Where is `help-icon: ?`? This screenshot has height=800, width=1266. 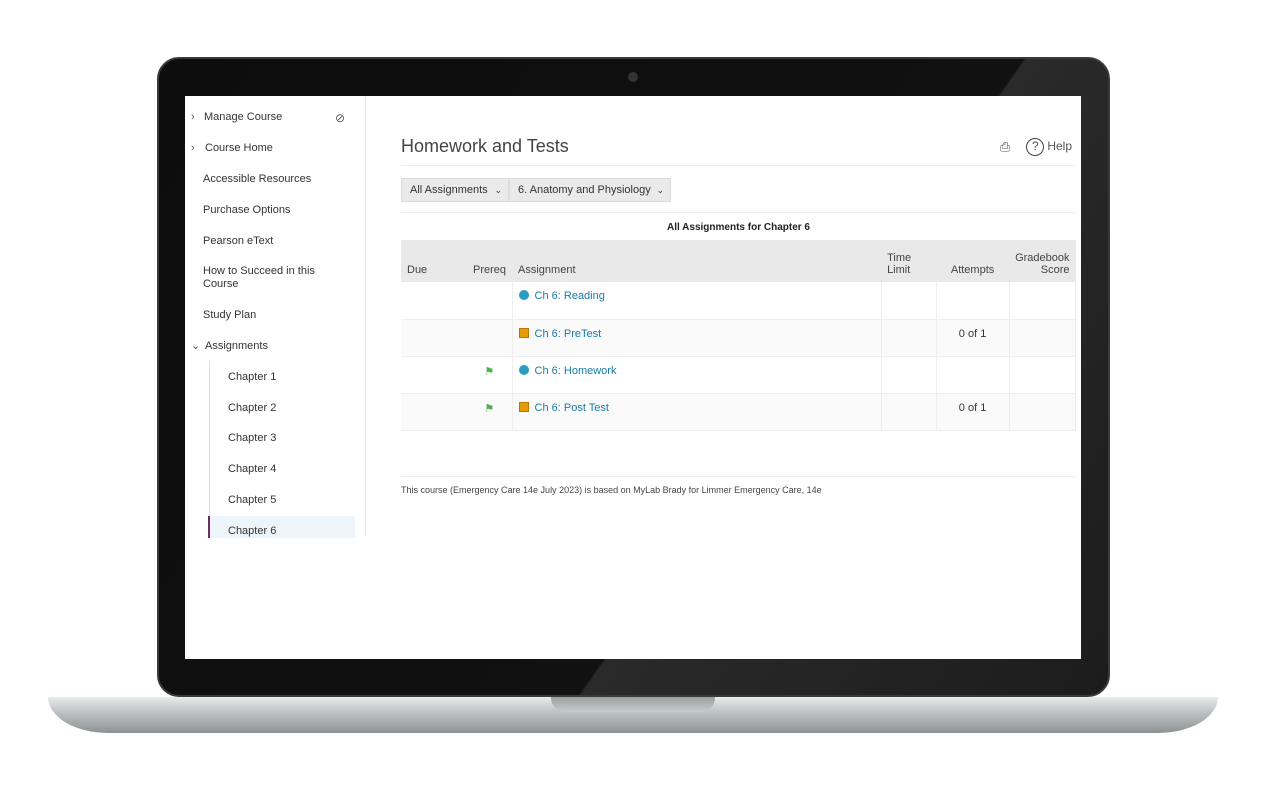 help-icon: ? is located at coordinates (1035, 147).